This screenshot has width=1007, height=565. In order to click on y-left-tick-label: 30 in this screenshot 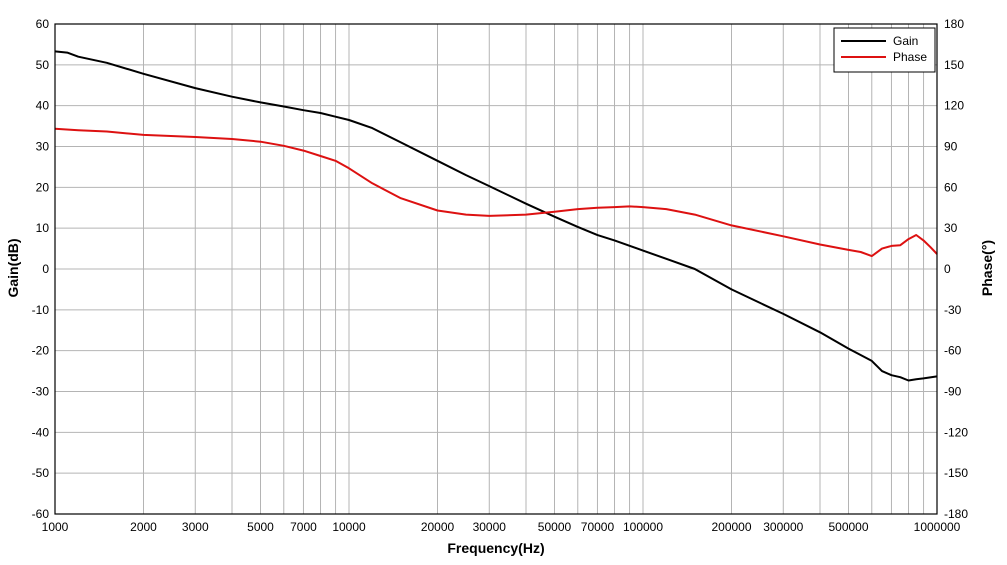, I will do `click(43, 147)`.